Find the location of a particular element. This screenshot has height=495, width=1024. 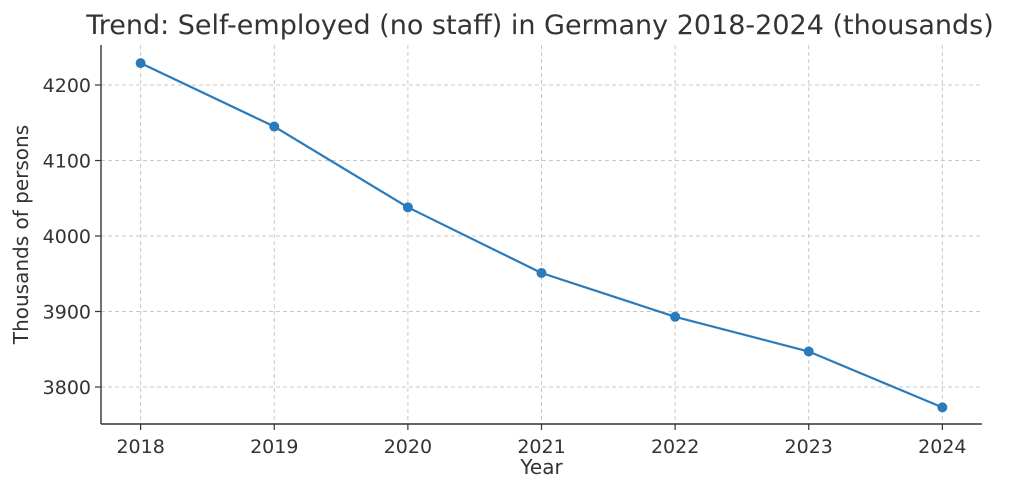

y-tick-label: 3900 is located at coordinates (67, 313).